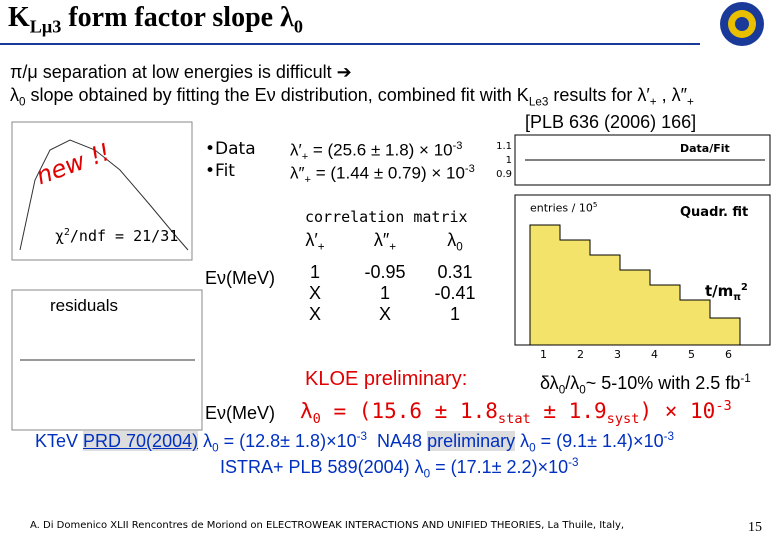 The height and width of the screenshot is (540, 780). Describe the element at coordinates (124, 236) in the screenshot. I see `text-part: /ndf = 21/31` at that location.